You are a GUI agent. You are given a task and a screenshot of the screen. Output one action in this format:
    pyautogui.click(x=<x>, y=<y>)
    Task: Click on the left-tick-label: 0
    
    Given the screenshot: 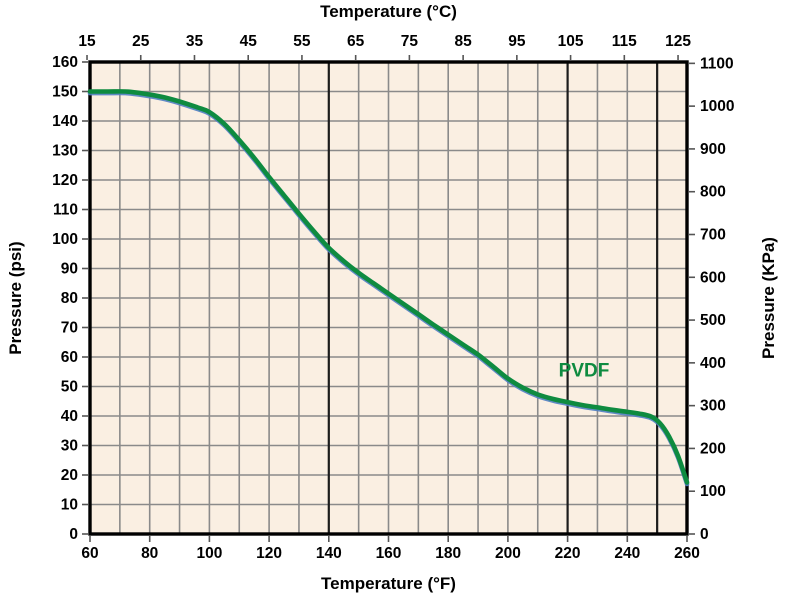 What is the action you would take?
    pyautogui.click(x=73, y=534)
    